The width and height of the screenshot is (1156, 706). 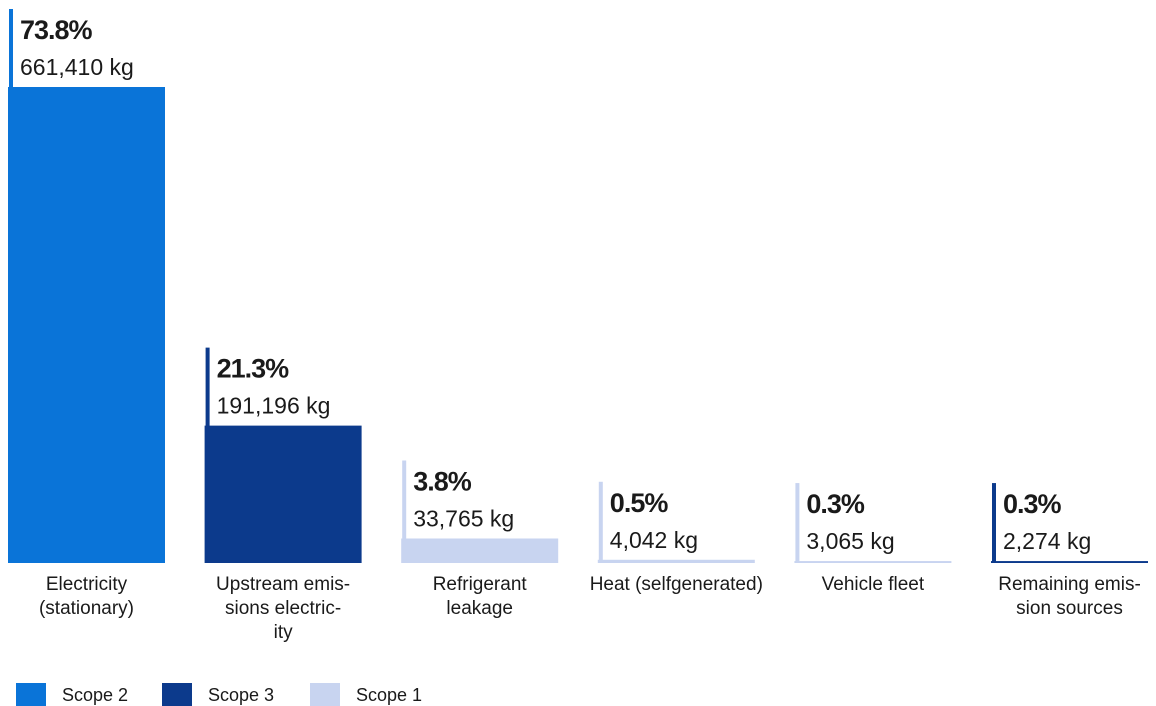 I want to click on x-tick-label: Remaining emis-sion sources, so click(x=1069, y=596).